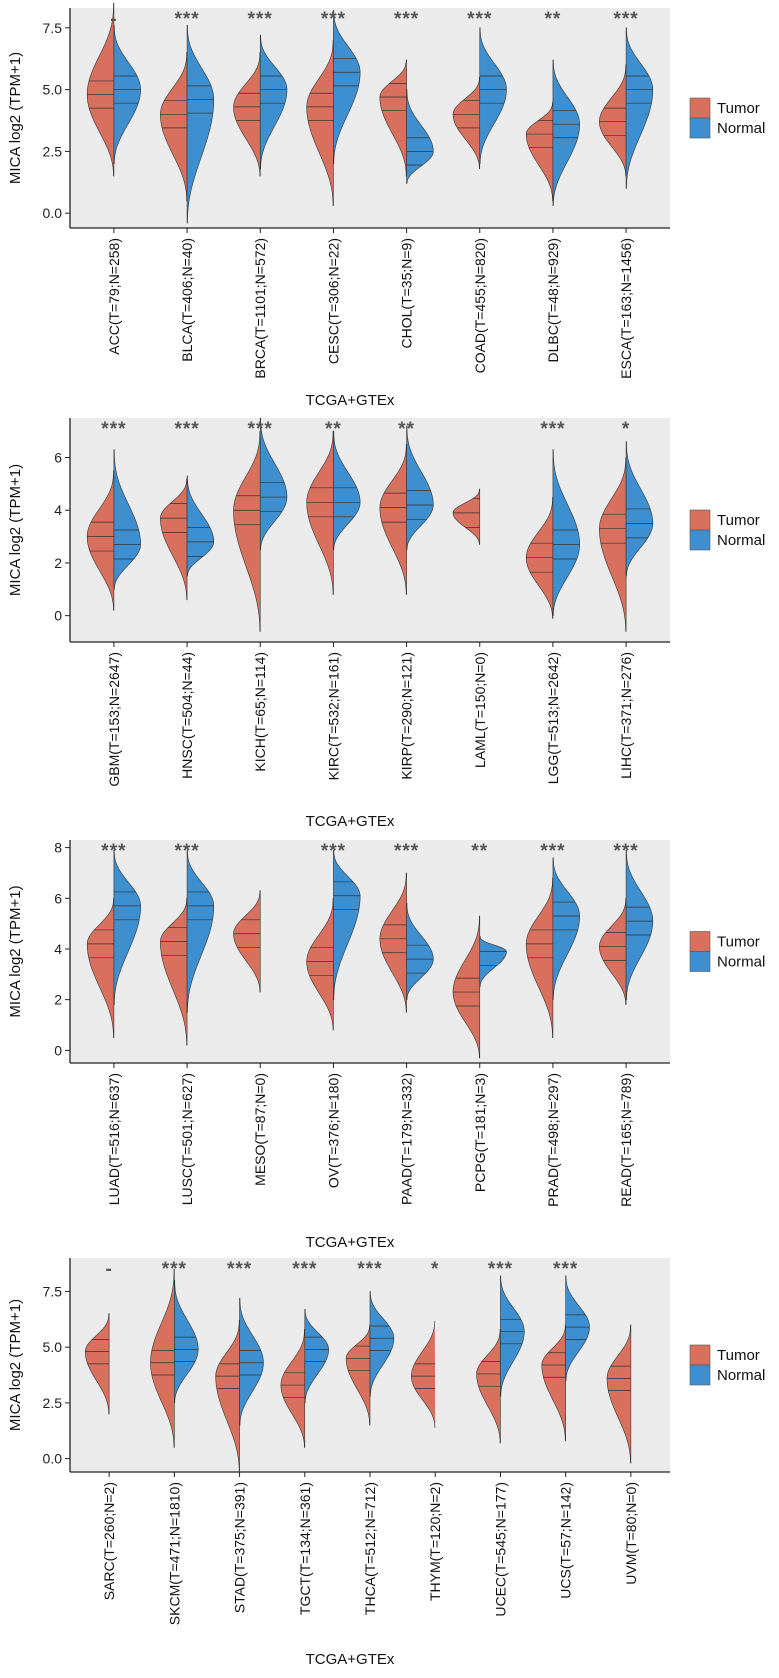 This screenshot has width=779, height=1678. Describe the element at coordinates (240, 1547) in the screenshot. I see `category-label: STAD(T=375;N=391)` at that location.